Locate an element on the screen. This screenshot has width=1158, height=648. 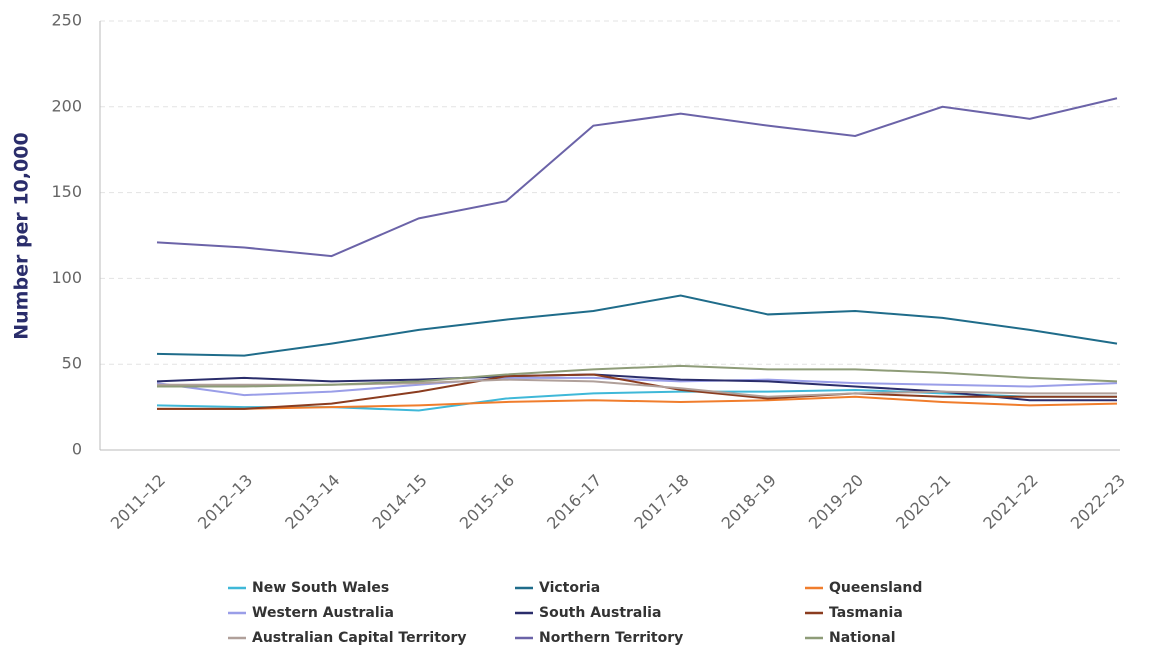
legend-label: Northern Territory is located at coordinates (611, 638).